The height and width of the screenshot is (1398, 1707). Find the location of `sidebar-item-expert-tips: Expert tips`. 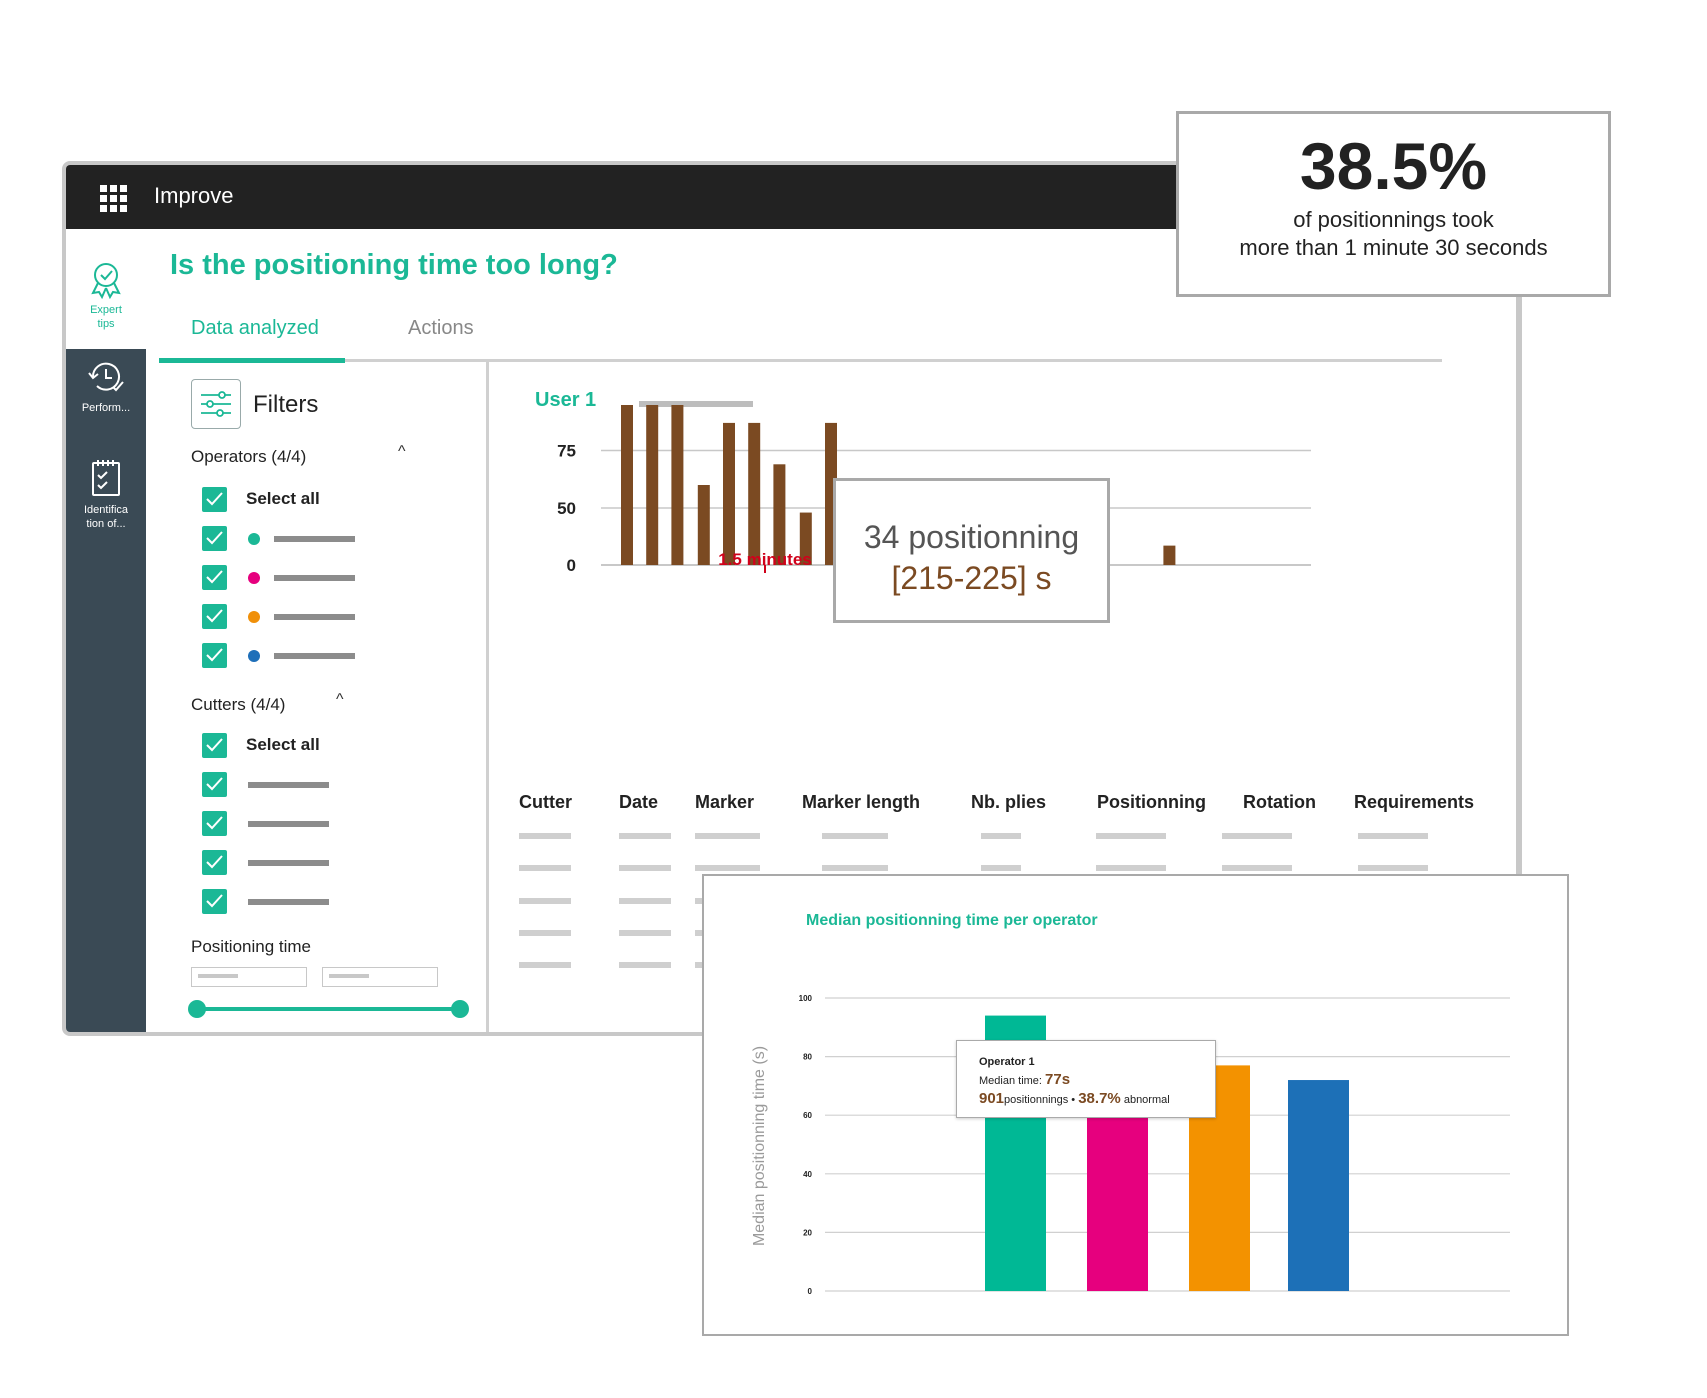

sidebar-item-expert-tips: Expert tips is located at coordinates (106, 289).